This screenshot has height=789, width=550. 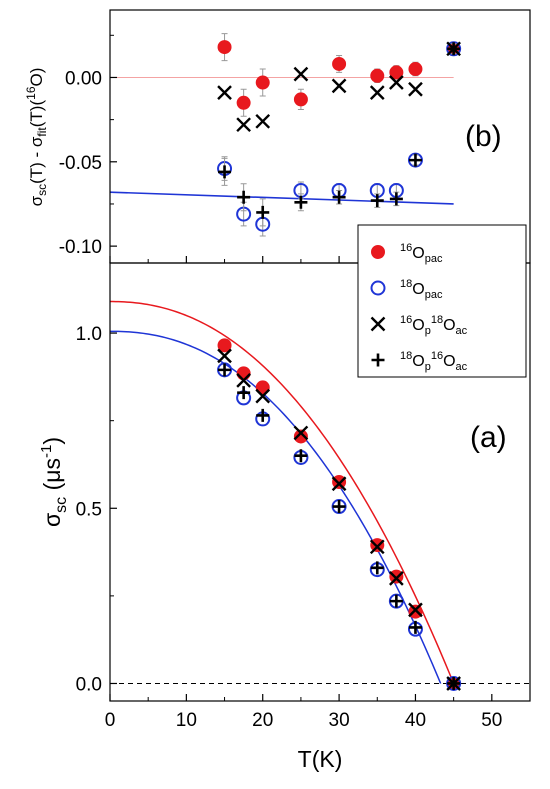 I want to click on panel-b-ylabel-sub1: sc, so click(x=42, y=190).